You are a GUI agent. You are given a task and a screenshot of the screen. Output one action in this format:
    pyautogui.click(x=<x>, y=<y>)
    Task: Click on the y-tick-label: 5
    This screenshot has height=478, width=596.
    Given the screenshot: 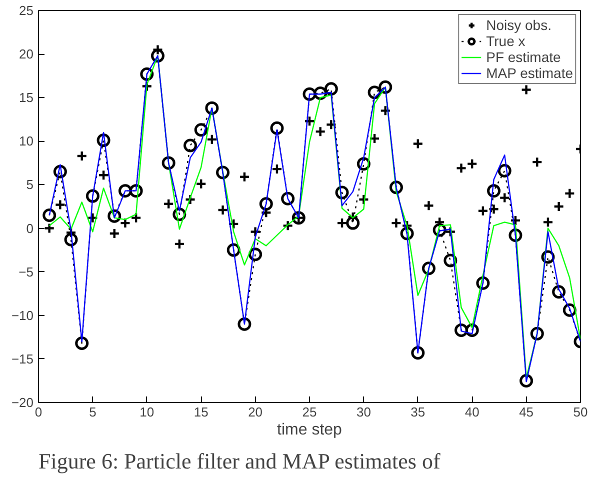 What is the action you would take?
    pyautogui.click(x=30, y=184)
    